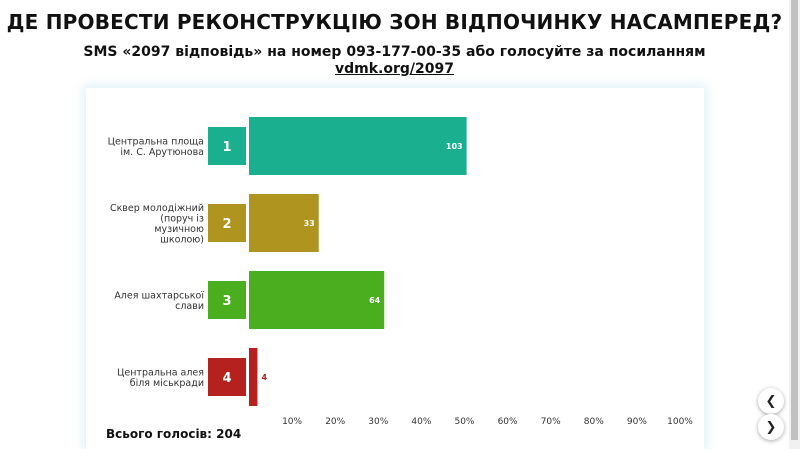 The image size is (800, 449). I want to click on next-button: ❯, so click(771, 427).